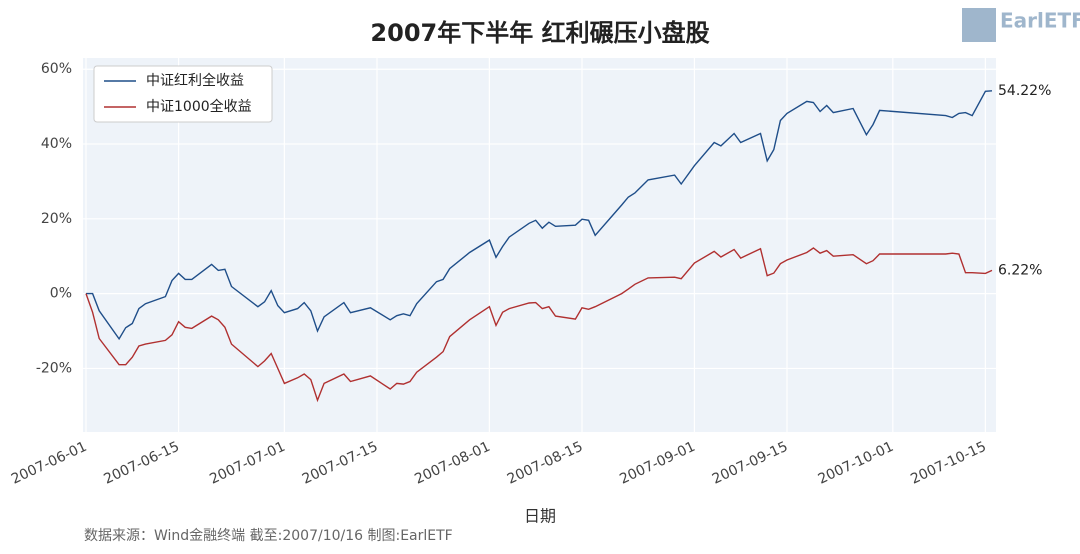 This screenshot has width=1080, height=554. I want to click on logo: EarlETF, so click(1040, 21).